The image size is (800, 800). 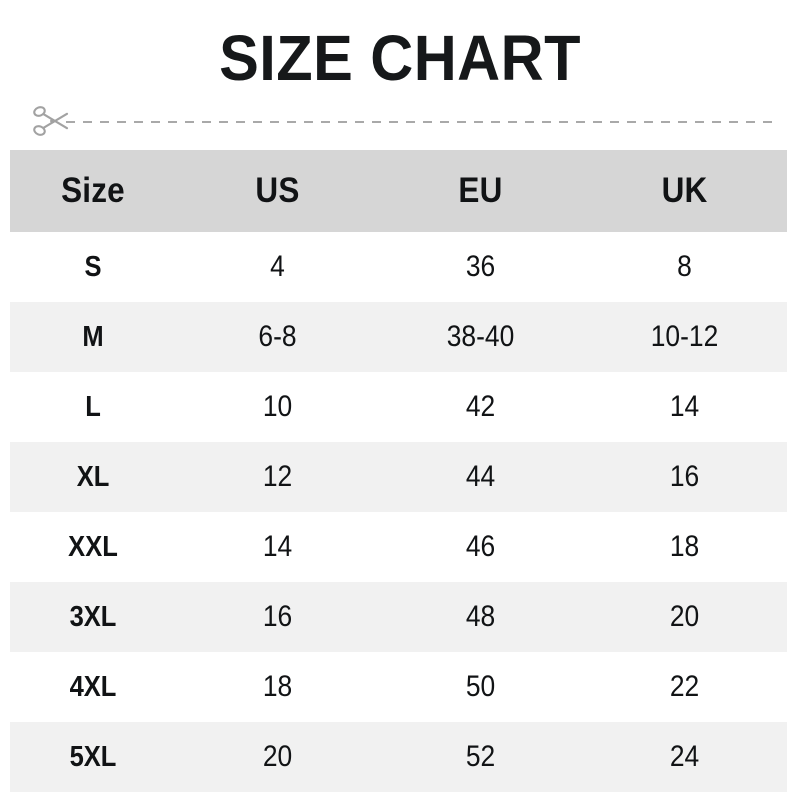 I want to click on cell-uk: 16, so click(x=684, y=476).